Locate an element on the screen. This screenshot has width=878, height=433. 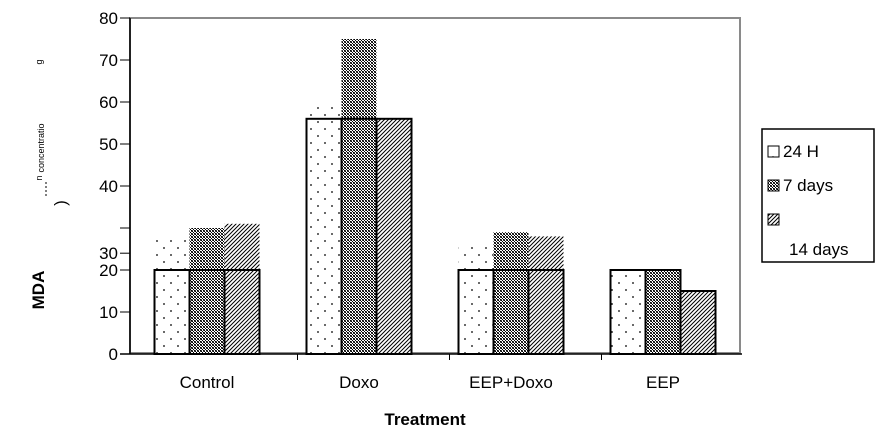
x-categories: Control Doxo EEP+Doxo EEP is located at coordinates (430, 373).